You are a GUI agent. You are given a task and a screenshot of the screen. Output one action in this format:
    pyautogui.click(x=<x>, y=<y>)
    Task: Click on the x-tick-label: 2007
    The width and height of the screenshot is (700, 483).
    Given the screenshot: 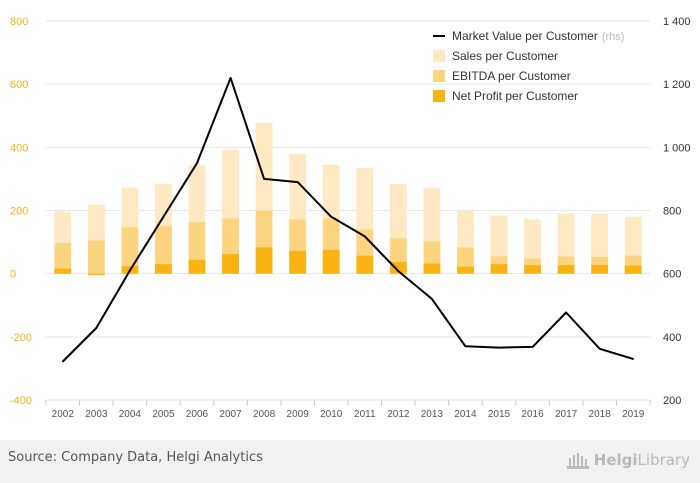 What is the action you would take?
    pyautogui.click(x=230, y=414)
    